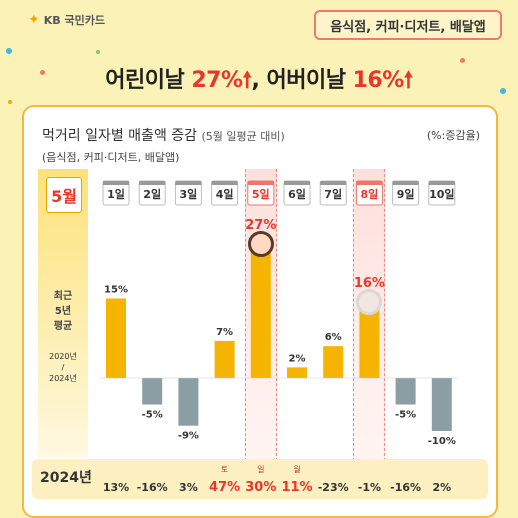  I want to click on data-label: 27%, so click(260, 225).